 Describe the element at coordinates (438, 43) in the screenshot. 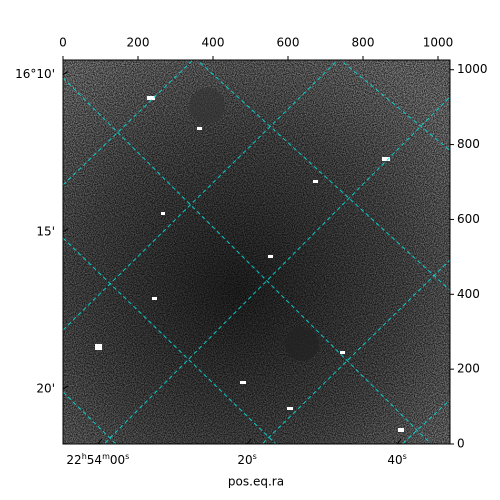

I see `x-tick-label: 1000` at that location.